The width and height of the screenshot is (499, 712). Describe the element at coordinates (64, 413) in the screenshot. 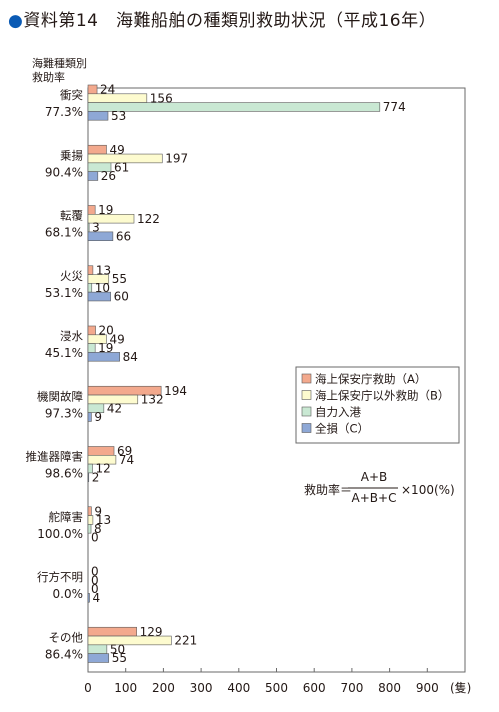

I see `rate-label: 97.3%` at that location.